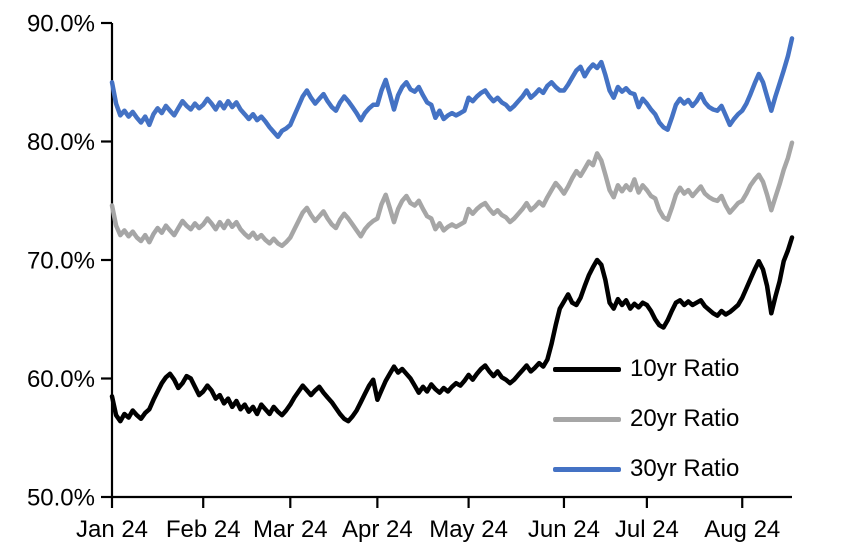 This screenshot has width=852, height=551. I want to click on svg-text: Apr 24, so click(377, 529).